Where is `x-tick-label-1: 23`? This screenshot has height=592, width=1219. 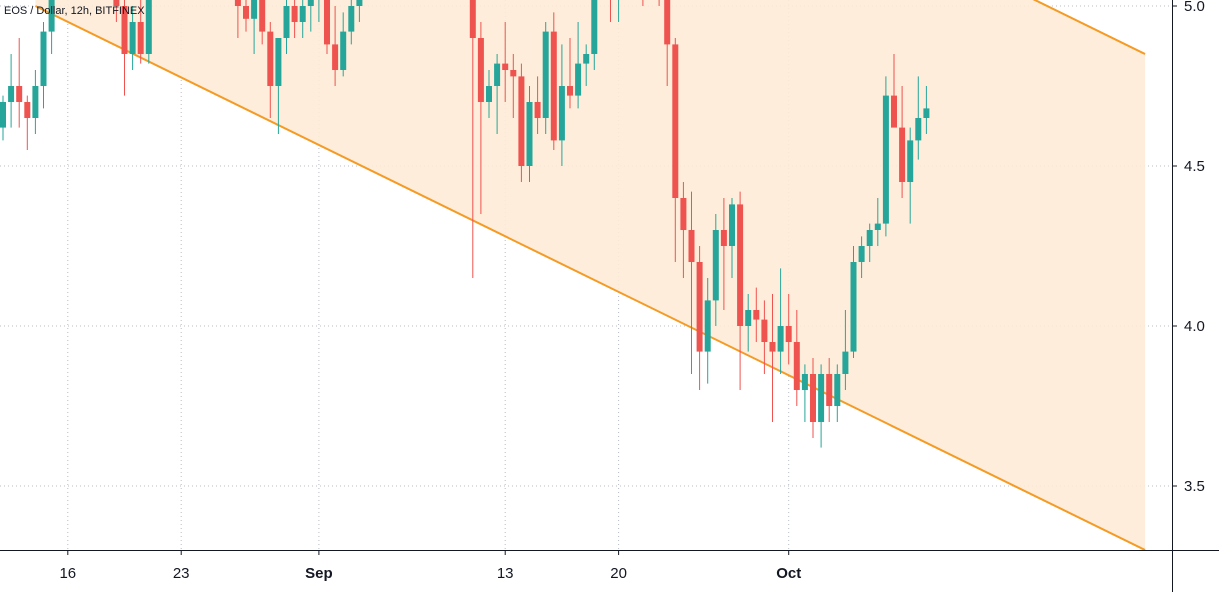 x-tick-label-1: 23 is located at coordinates (181, 573).